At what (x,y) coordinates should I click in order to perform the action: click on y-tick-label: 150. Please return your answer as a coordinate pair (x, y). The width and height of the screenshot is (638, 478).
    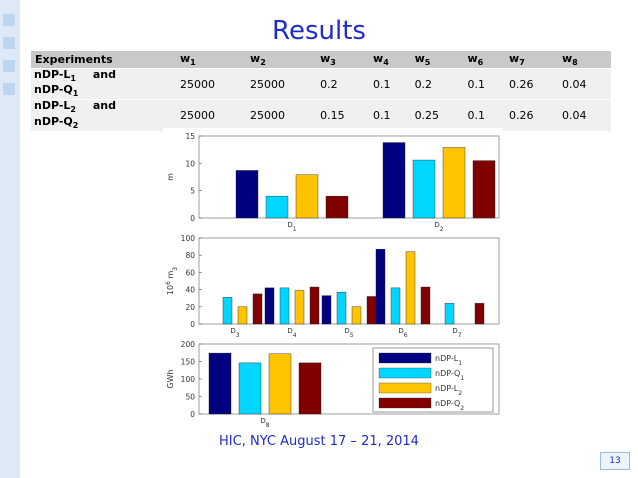
    Looking at the image, I should click on (188, 362).